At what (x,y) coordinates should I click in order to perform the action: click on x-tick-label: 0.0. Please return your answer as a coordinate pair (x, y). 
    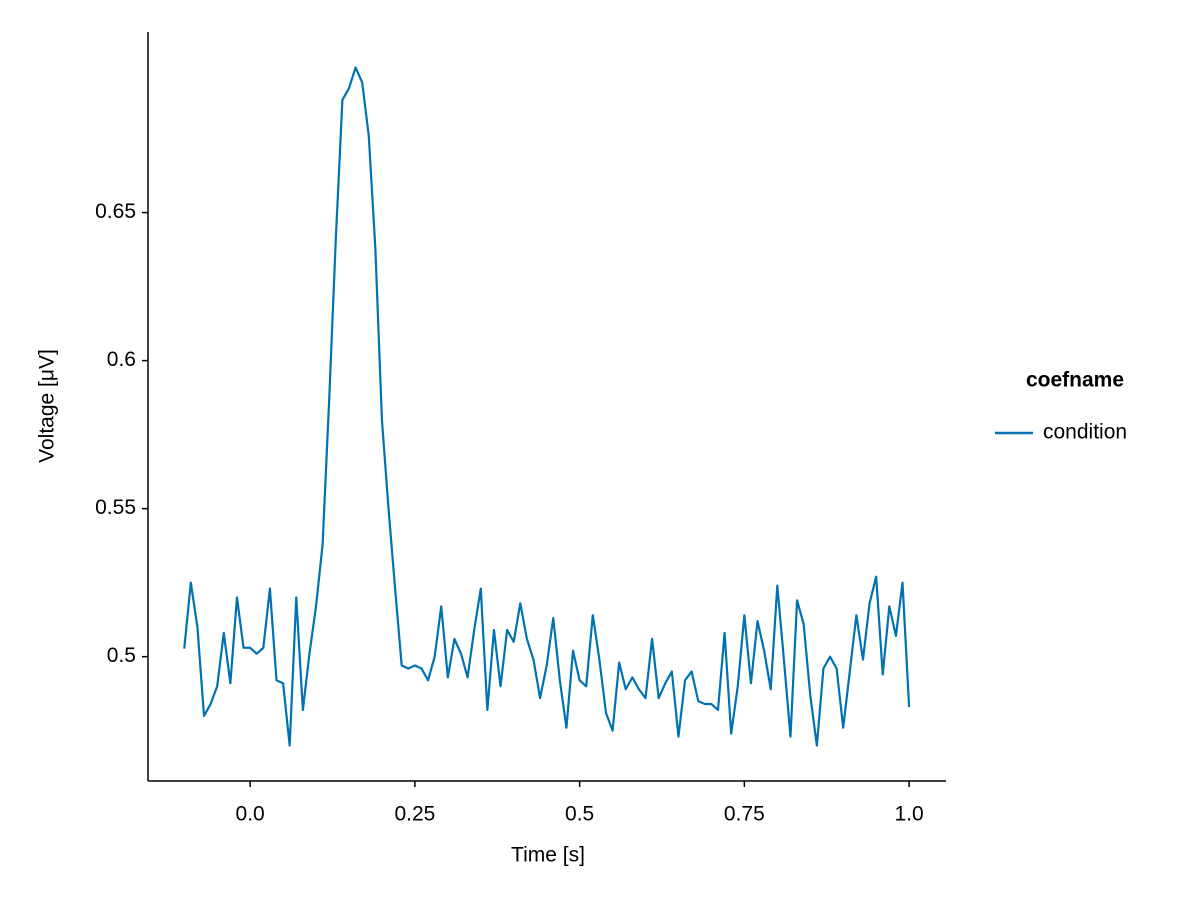
    Looking at the image, I should click on (250, 814).